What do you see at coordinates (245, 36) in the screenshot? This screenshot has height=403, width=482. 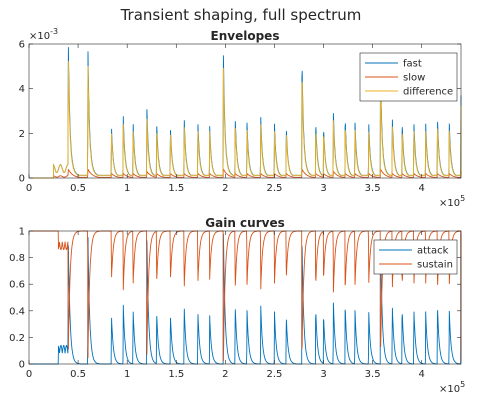 I see `envelopes-title: Envelopes` at bounding box center [245, 36].